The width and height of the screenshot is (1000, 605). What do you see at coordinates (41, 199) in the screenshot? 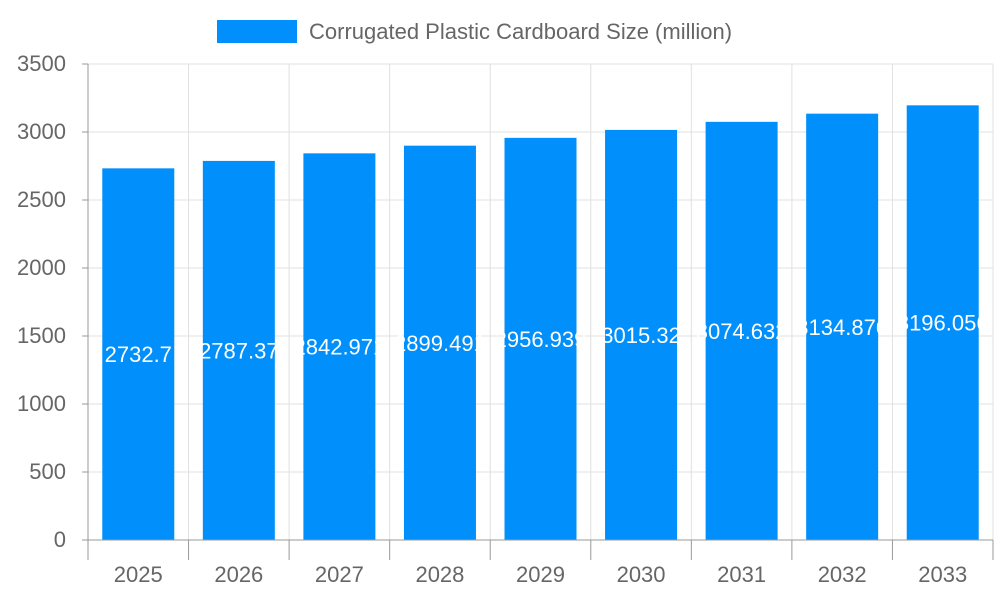
I see `y-tick-label: 2500` at bounding box center [41, 199].